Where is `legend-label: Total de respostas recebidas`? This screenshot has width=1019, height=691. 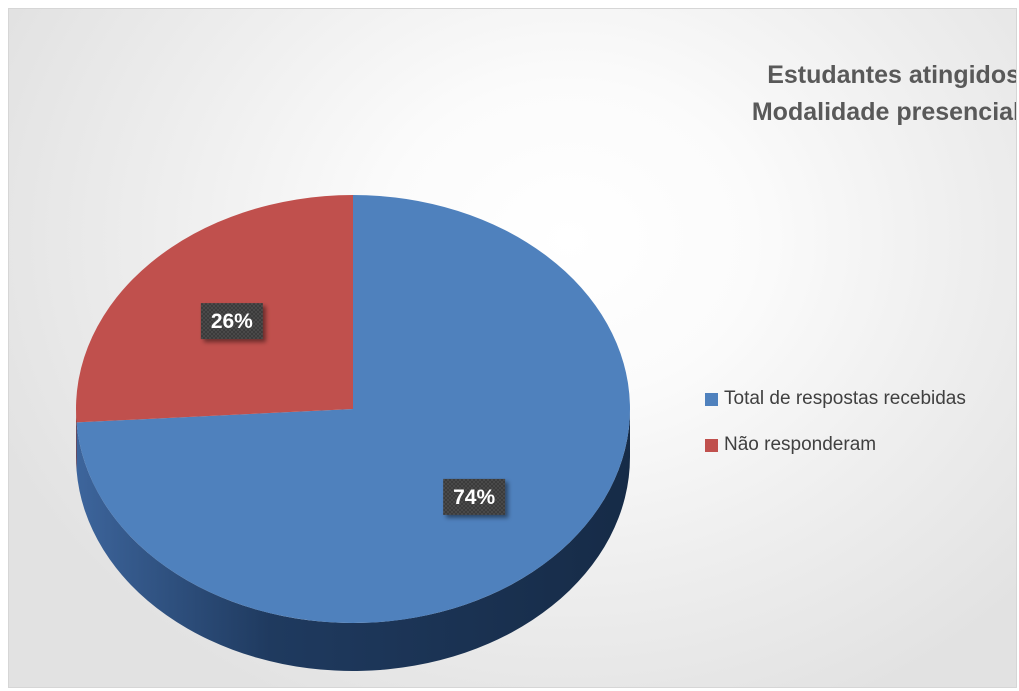 legend-label: Total de respostas recebidas is located at coordinates (845, 398).